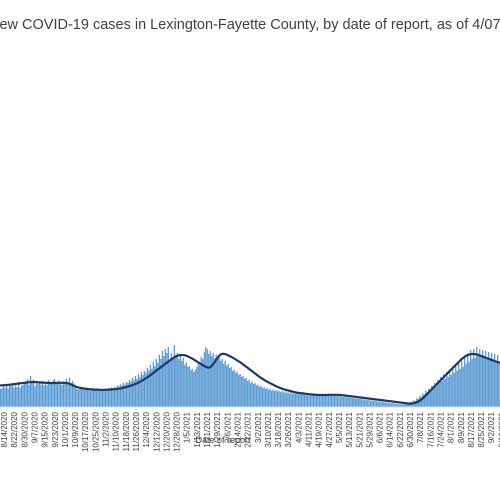 Image resolution: width=500 pixels, height=486 pixels. Describe the element at coordinates (309, 429) in the screenshot. I see `x-tick-label: 4/11/2021` at that location.